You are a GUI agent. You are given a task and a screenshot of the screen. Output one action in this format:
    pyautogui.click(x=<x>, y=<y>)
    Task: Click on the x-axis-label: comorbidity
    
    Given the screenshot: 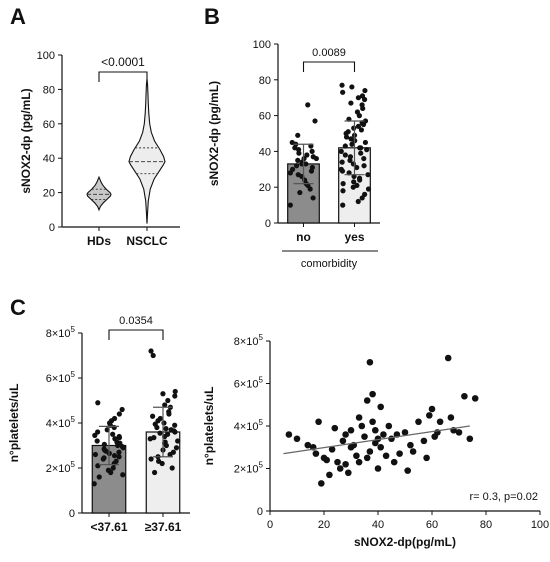 What is the action you would take?
    pyautogui.click(x=329, y=264)
    